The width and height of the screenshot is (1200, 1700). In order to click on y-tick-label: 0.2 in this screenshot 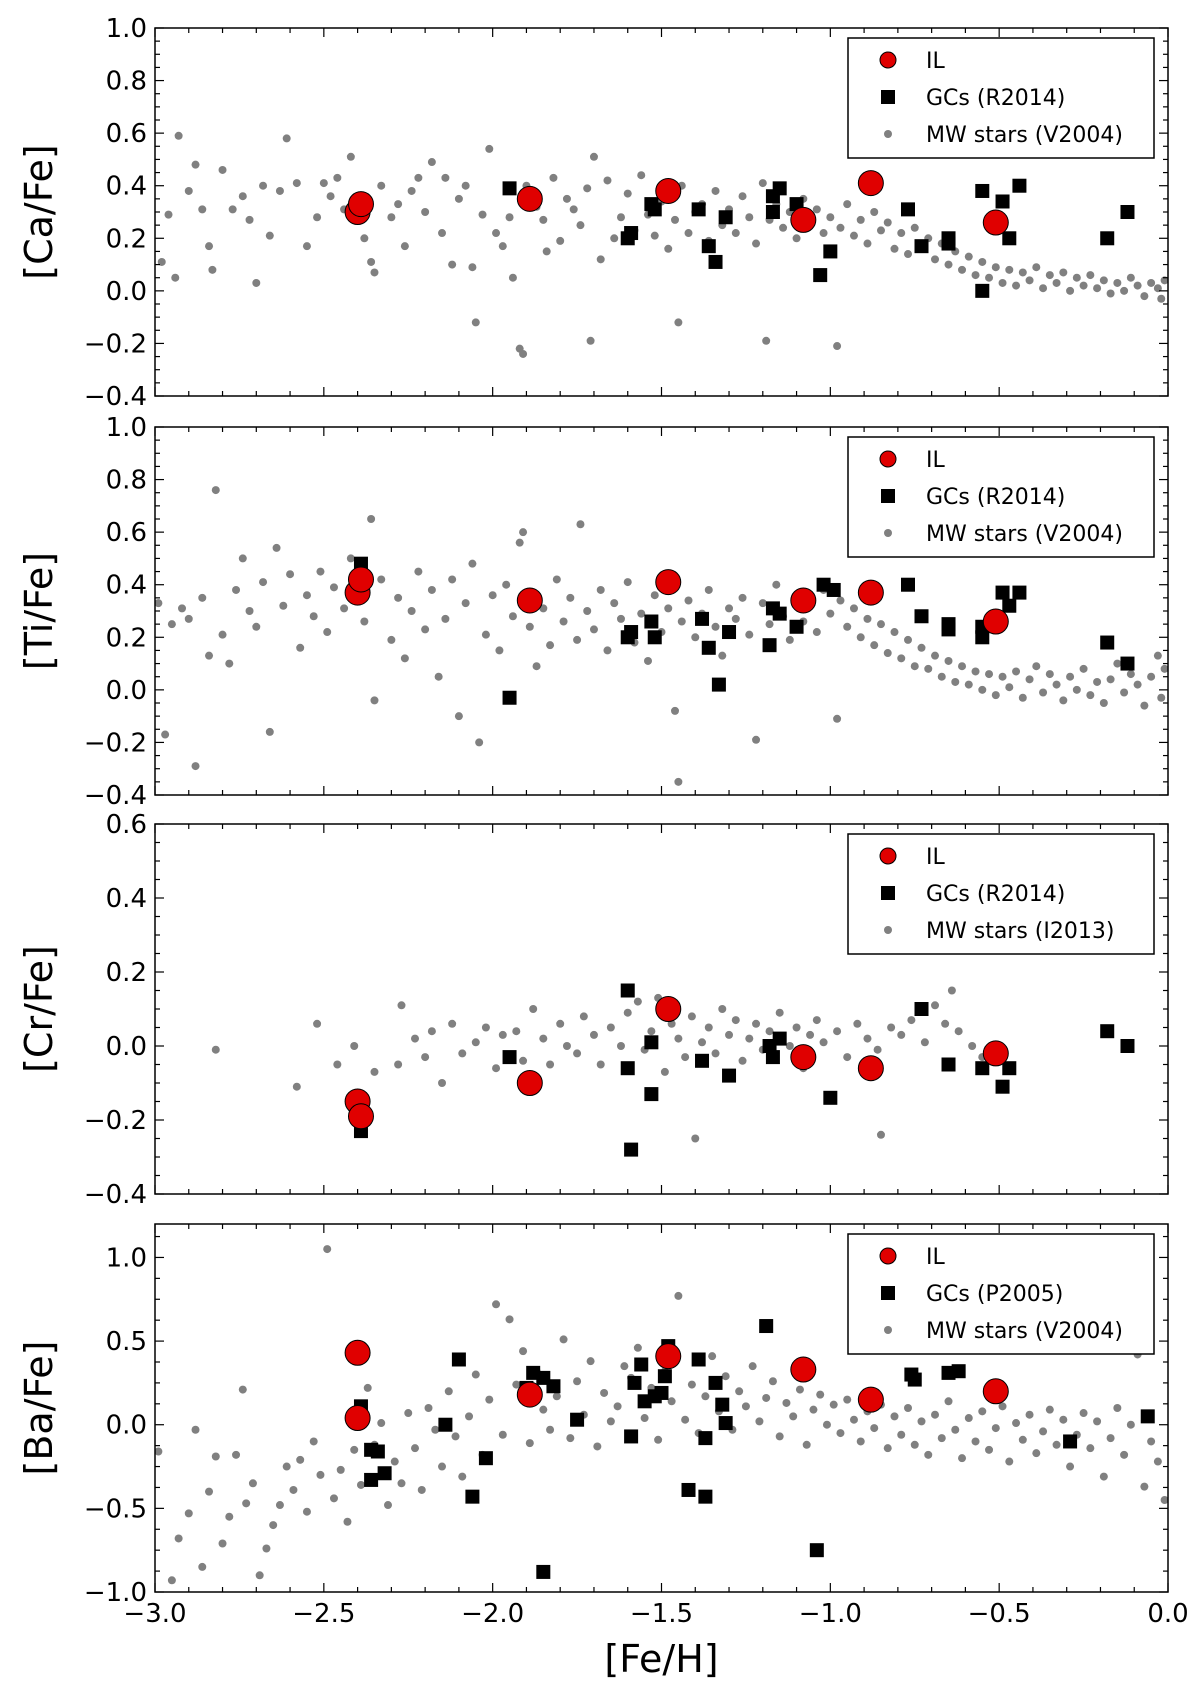, I will do `click(126, 638)`.